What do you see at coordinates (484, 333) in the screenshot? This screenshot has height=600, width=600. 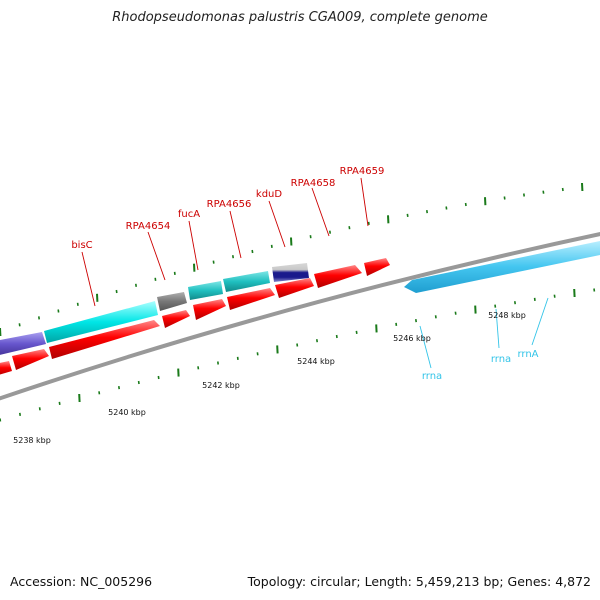 I see `rna-leader-lines` at bounding box center [484, 333].